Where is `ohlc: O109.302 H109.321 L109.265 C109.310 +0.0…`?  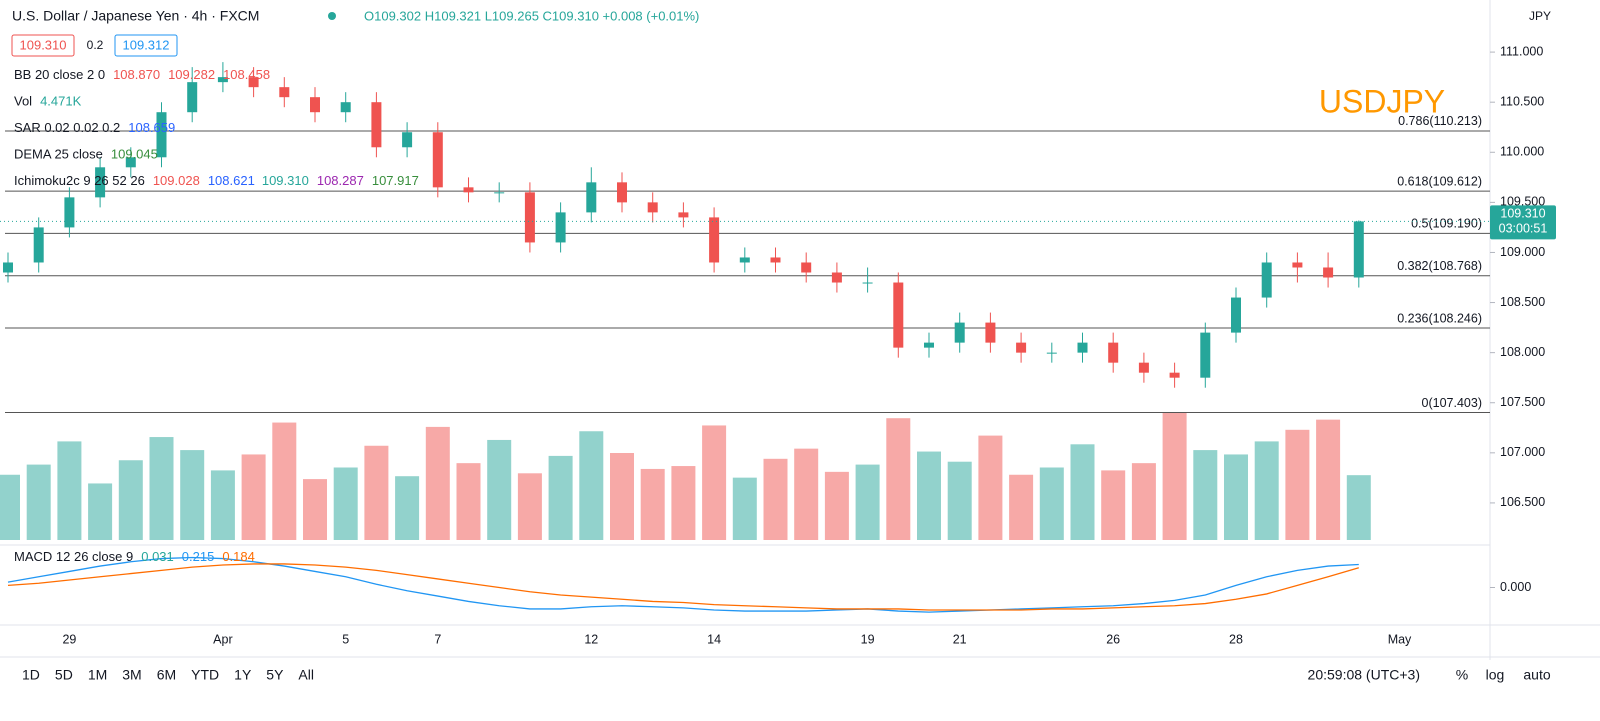 ohlc: O109.302 H109.321 L109.265 C109.310 +0.0… is located at coordinates (531, 15).